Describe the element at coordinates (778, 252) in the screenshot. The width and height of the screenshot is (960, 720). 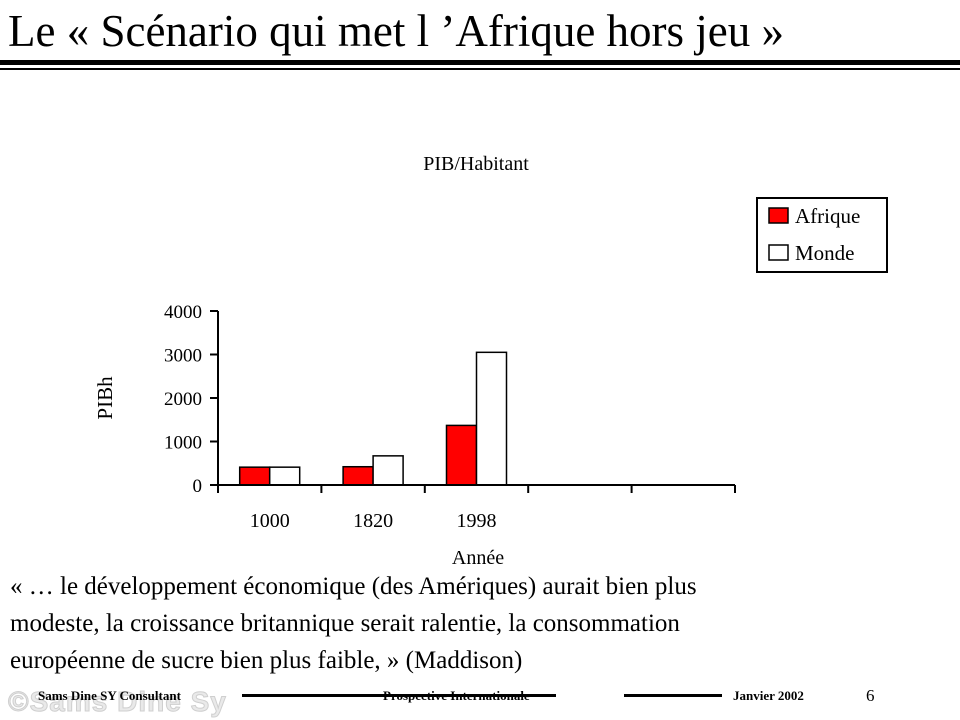
I see `legend-swatch-monde` at that location.